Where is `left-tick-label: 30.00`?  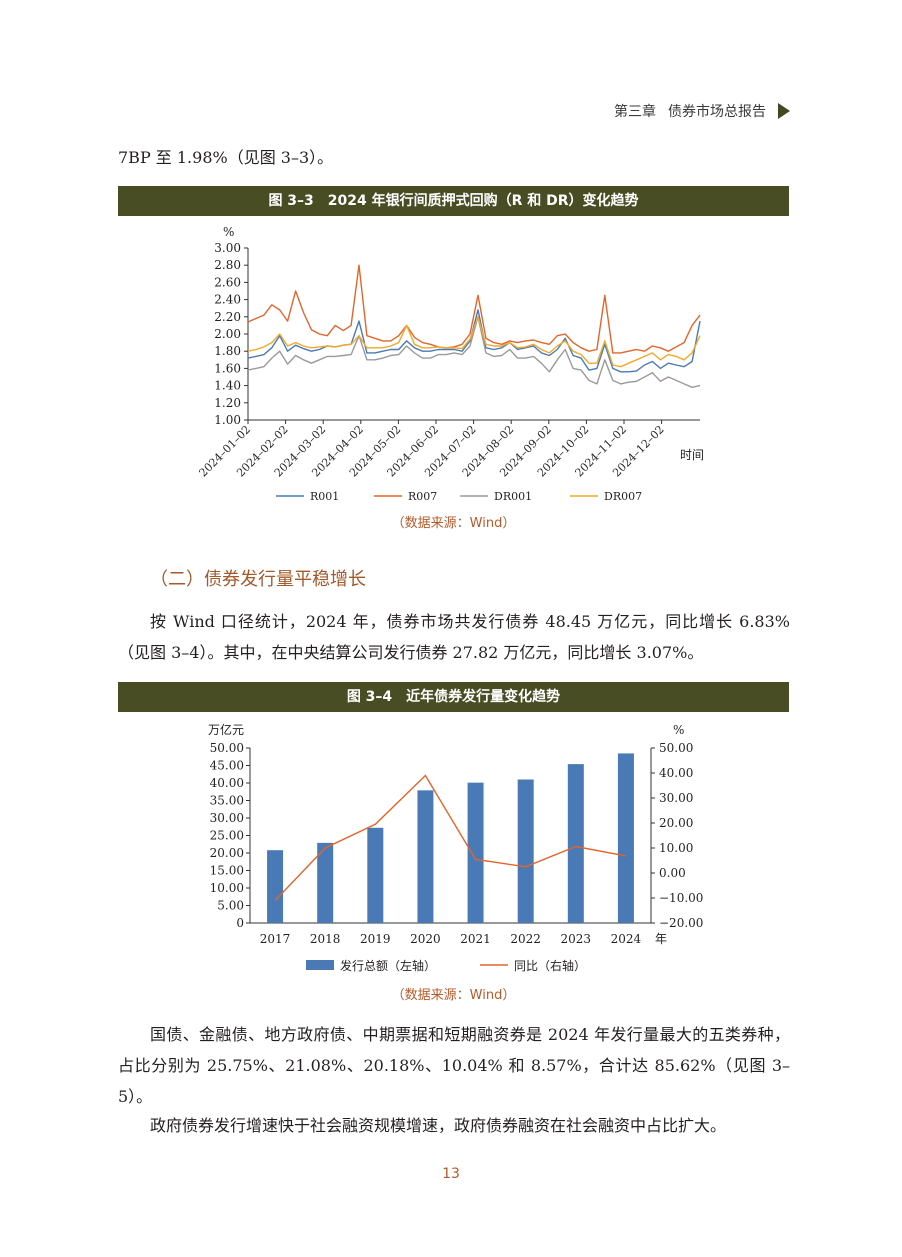 left-tick-label: 30.00 is located at coordinates (227, 818).